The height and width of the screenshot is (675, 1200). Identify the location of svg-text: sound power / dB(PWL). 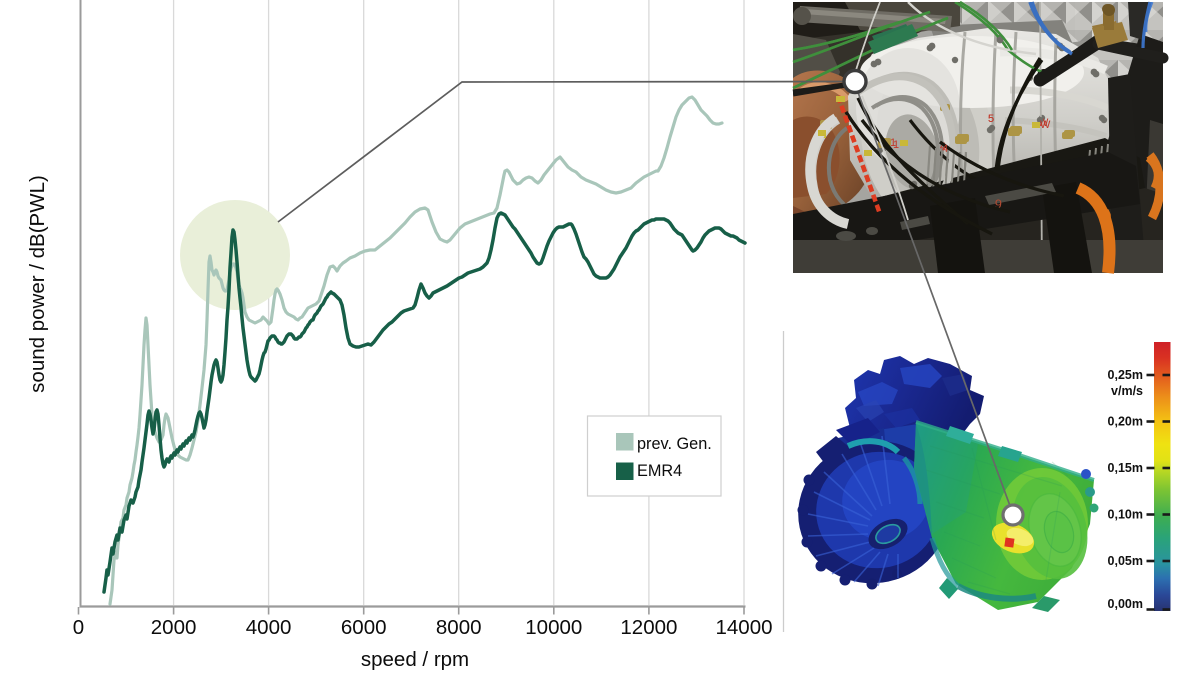
(37, 284).